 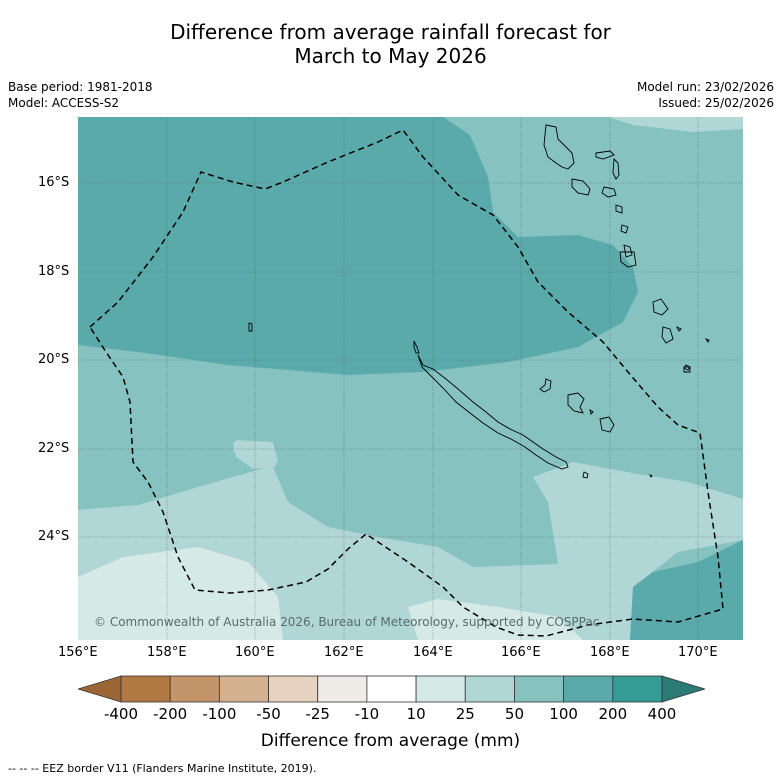 I want to click on matthew, so click(x=707, y=340).